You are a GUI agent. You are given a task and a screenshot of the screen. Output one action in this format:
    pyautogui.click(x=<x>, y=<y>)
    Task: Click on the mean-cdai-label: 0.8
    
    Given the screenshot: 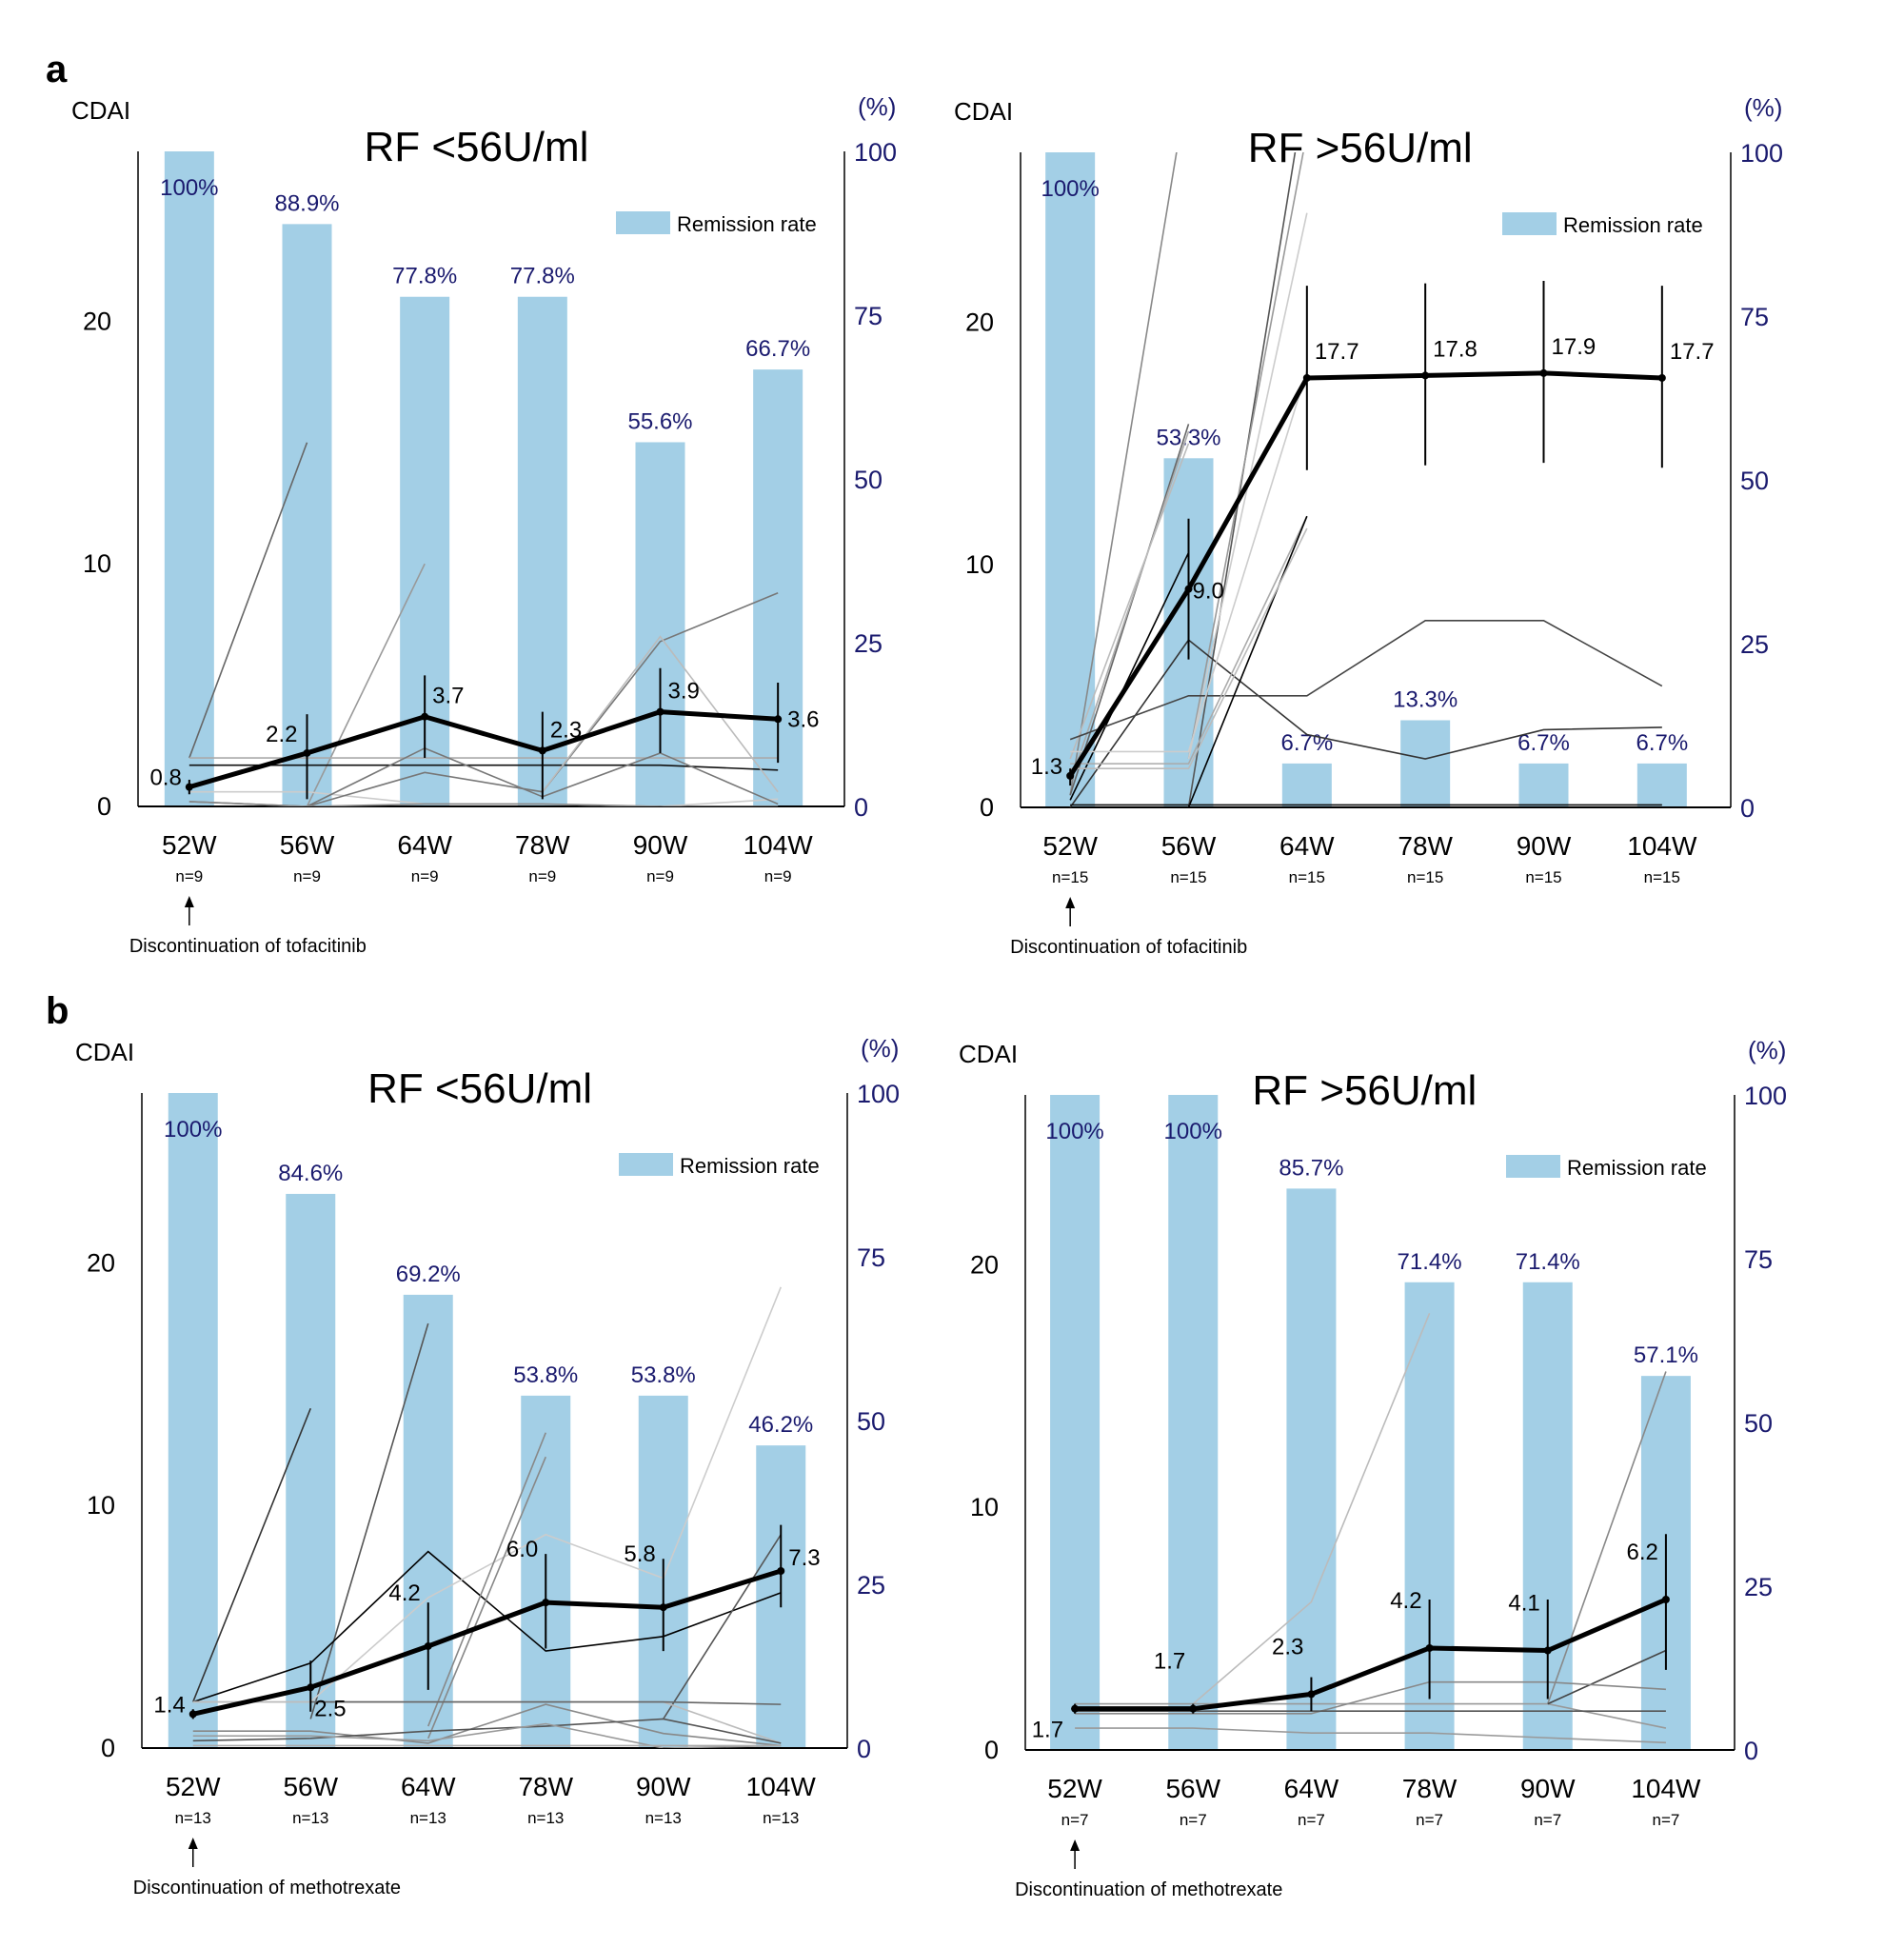 What is the action you would take?
    pyautogui.click(x=165, y=778)
    